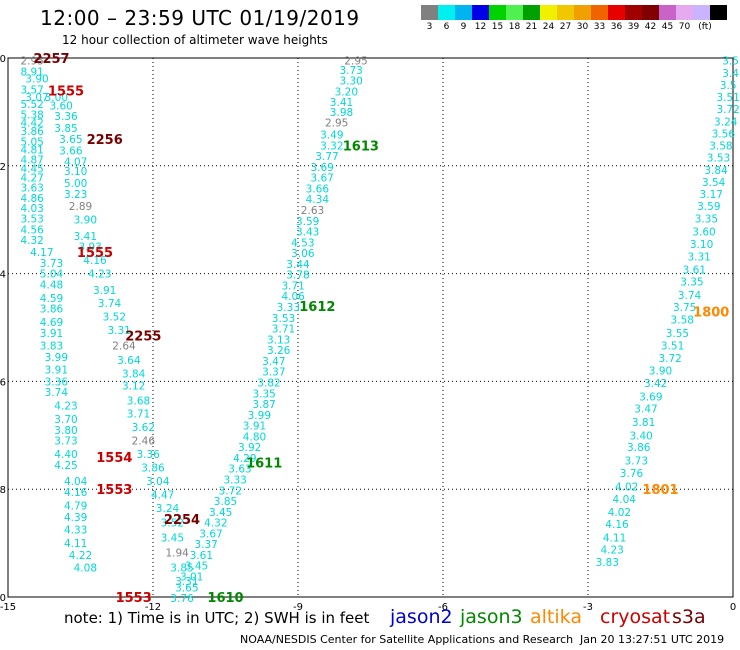  What do you see at coordinates (361, 146) in the screenshot?
I see `pass-time-label: 1613` at bounding box center [361, 146].